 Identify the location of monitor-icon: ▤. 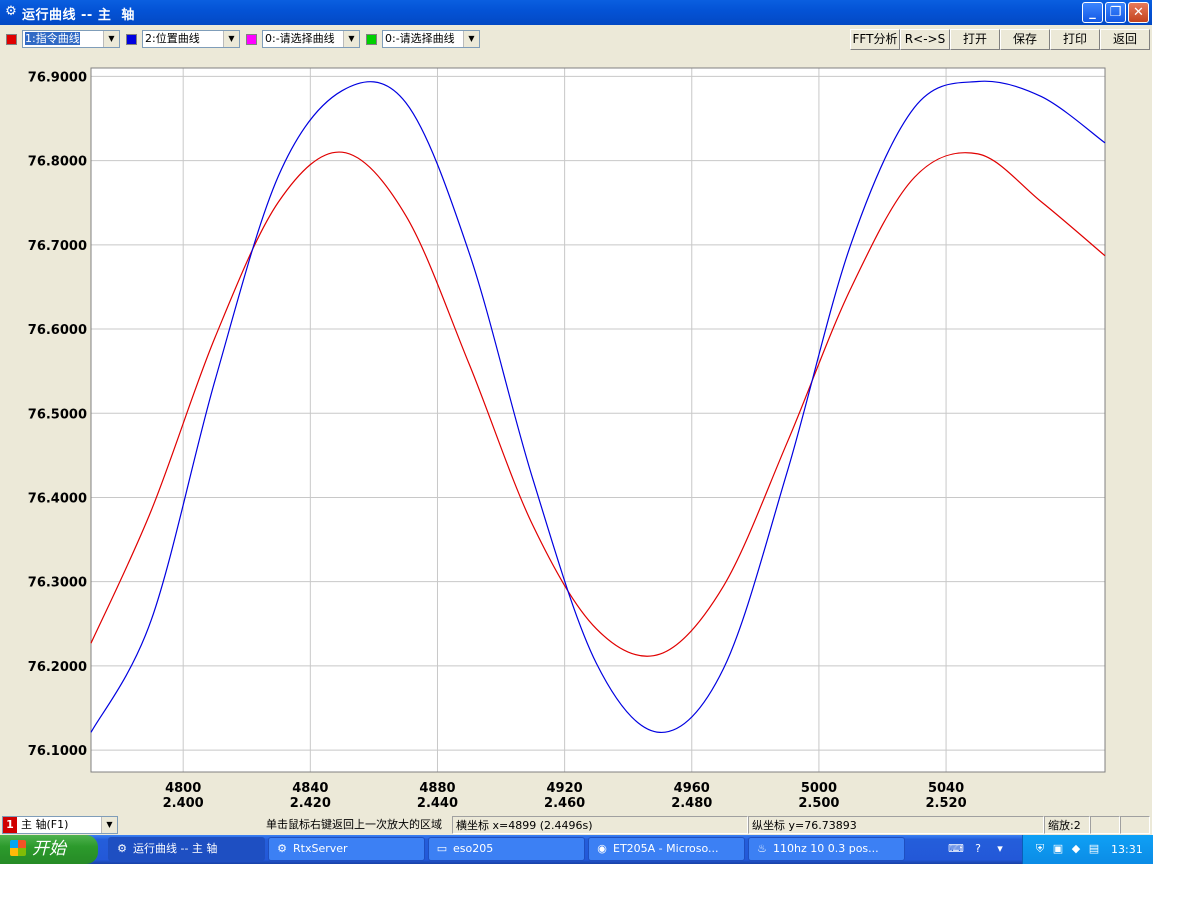
(1094, 848).